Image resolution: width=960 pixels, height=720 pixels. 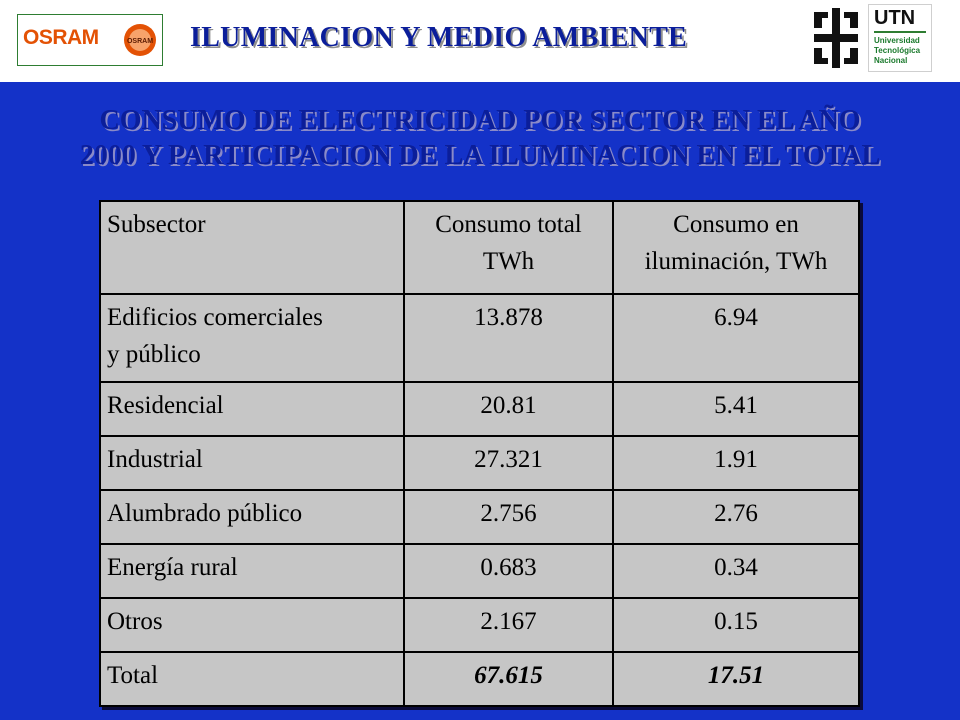 I want to click on utn-logo: UTN Universidad Tecnológica Nacional, so click(x=871, y=38).